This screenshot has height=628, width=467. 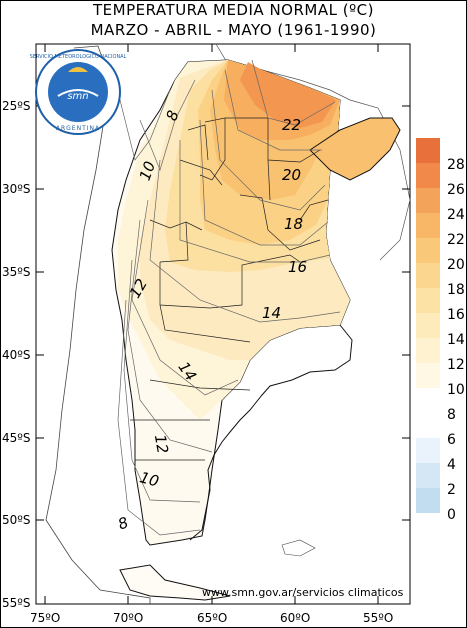 I want to click on legend-label: 2, so click(x=451, y=490).